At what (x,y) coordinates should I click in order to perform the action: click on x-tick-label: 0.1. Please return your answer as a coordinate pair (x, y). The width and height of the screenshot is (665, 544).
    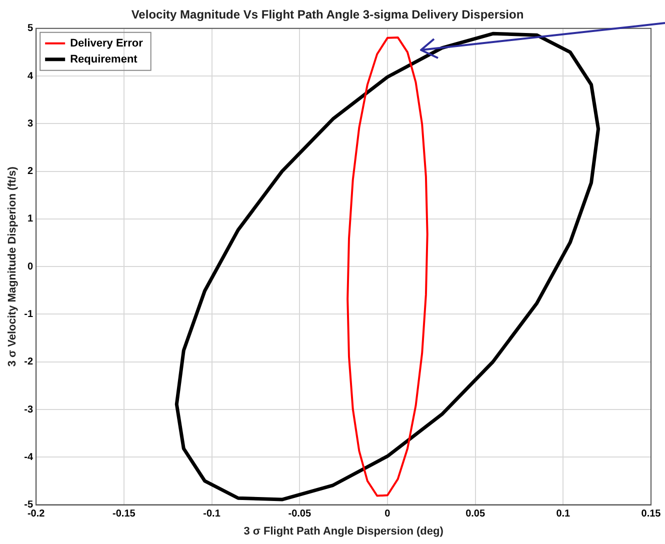
    Looking at the image, I should click on (563, 514).